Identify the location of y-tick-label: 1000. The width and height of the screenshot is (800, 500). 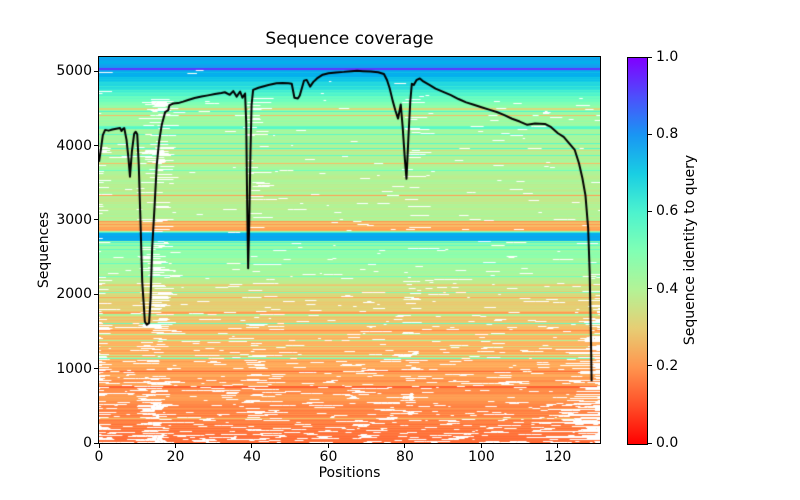
(74, 368).